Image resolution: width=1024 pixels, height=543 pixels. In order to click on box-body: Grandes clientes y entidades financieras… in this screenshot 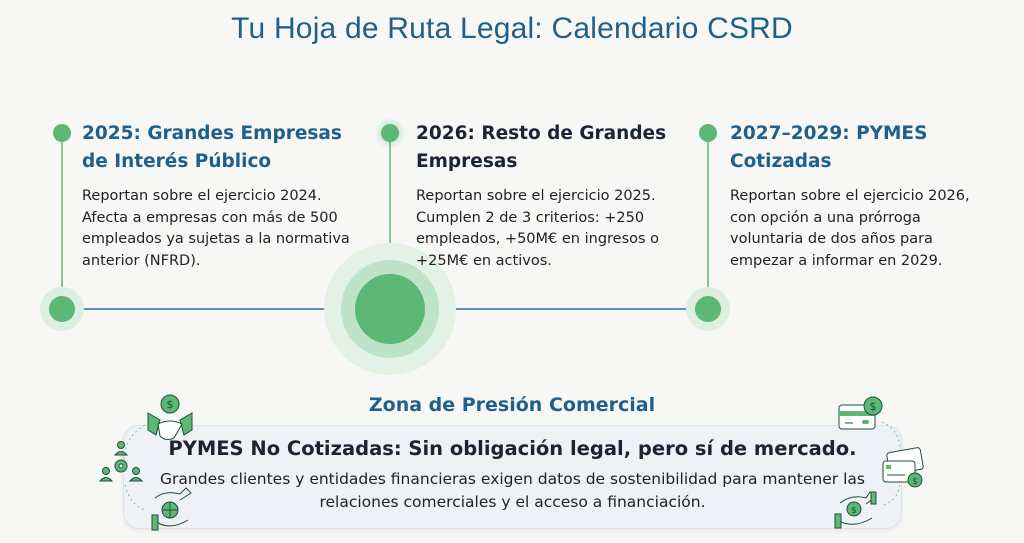, I will do `click(512, 490)`.